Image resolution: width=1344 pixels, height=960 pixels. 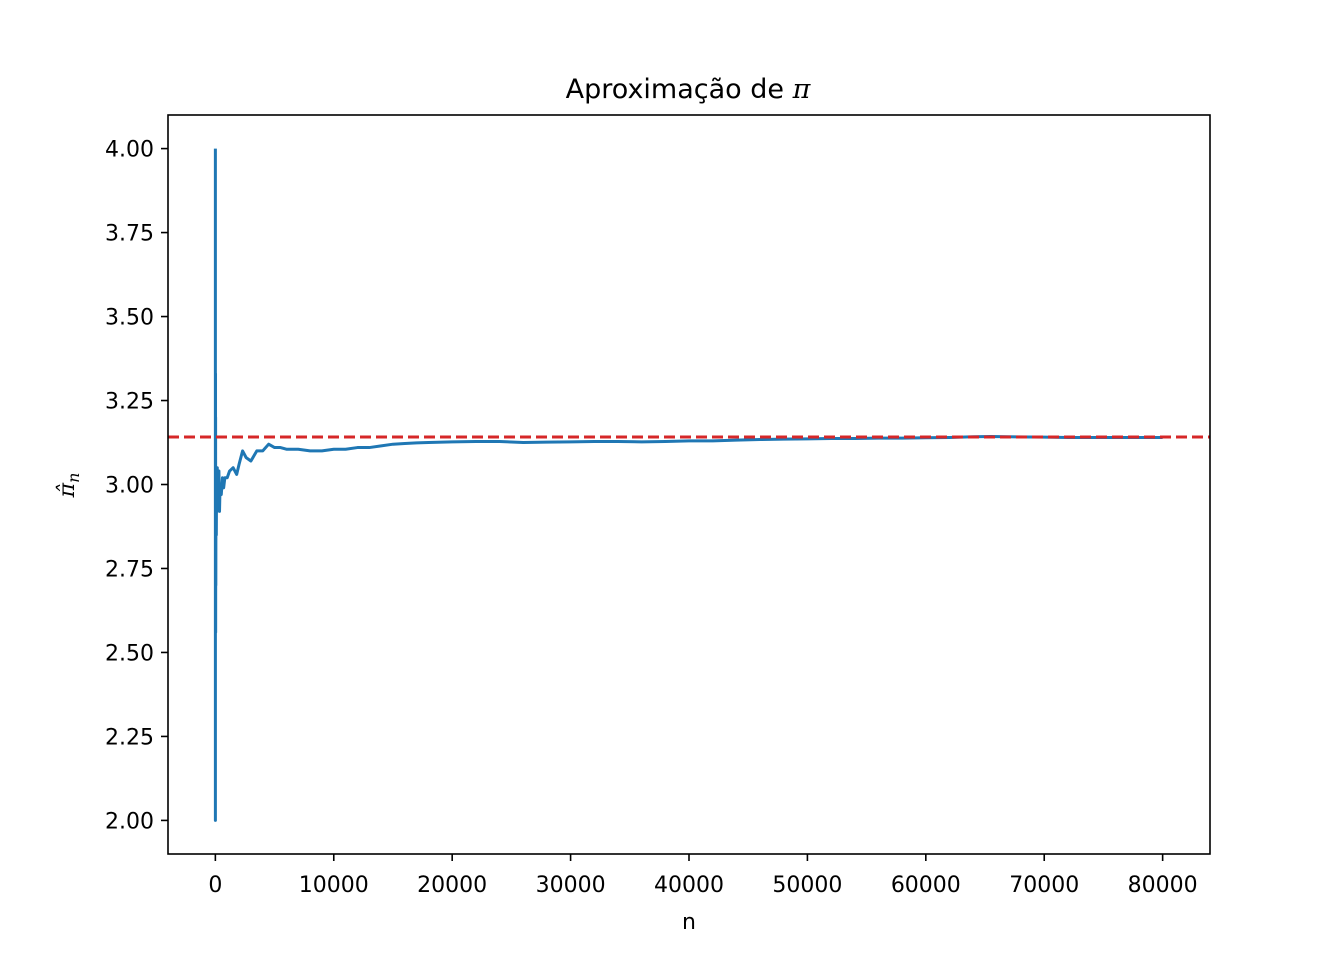 What do you see at coordinates (129, 737) in the screenshot?
I see `y-tick-label: 2.25` at bounding box center [129, 737].